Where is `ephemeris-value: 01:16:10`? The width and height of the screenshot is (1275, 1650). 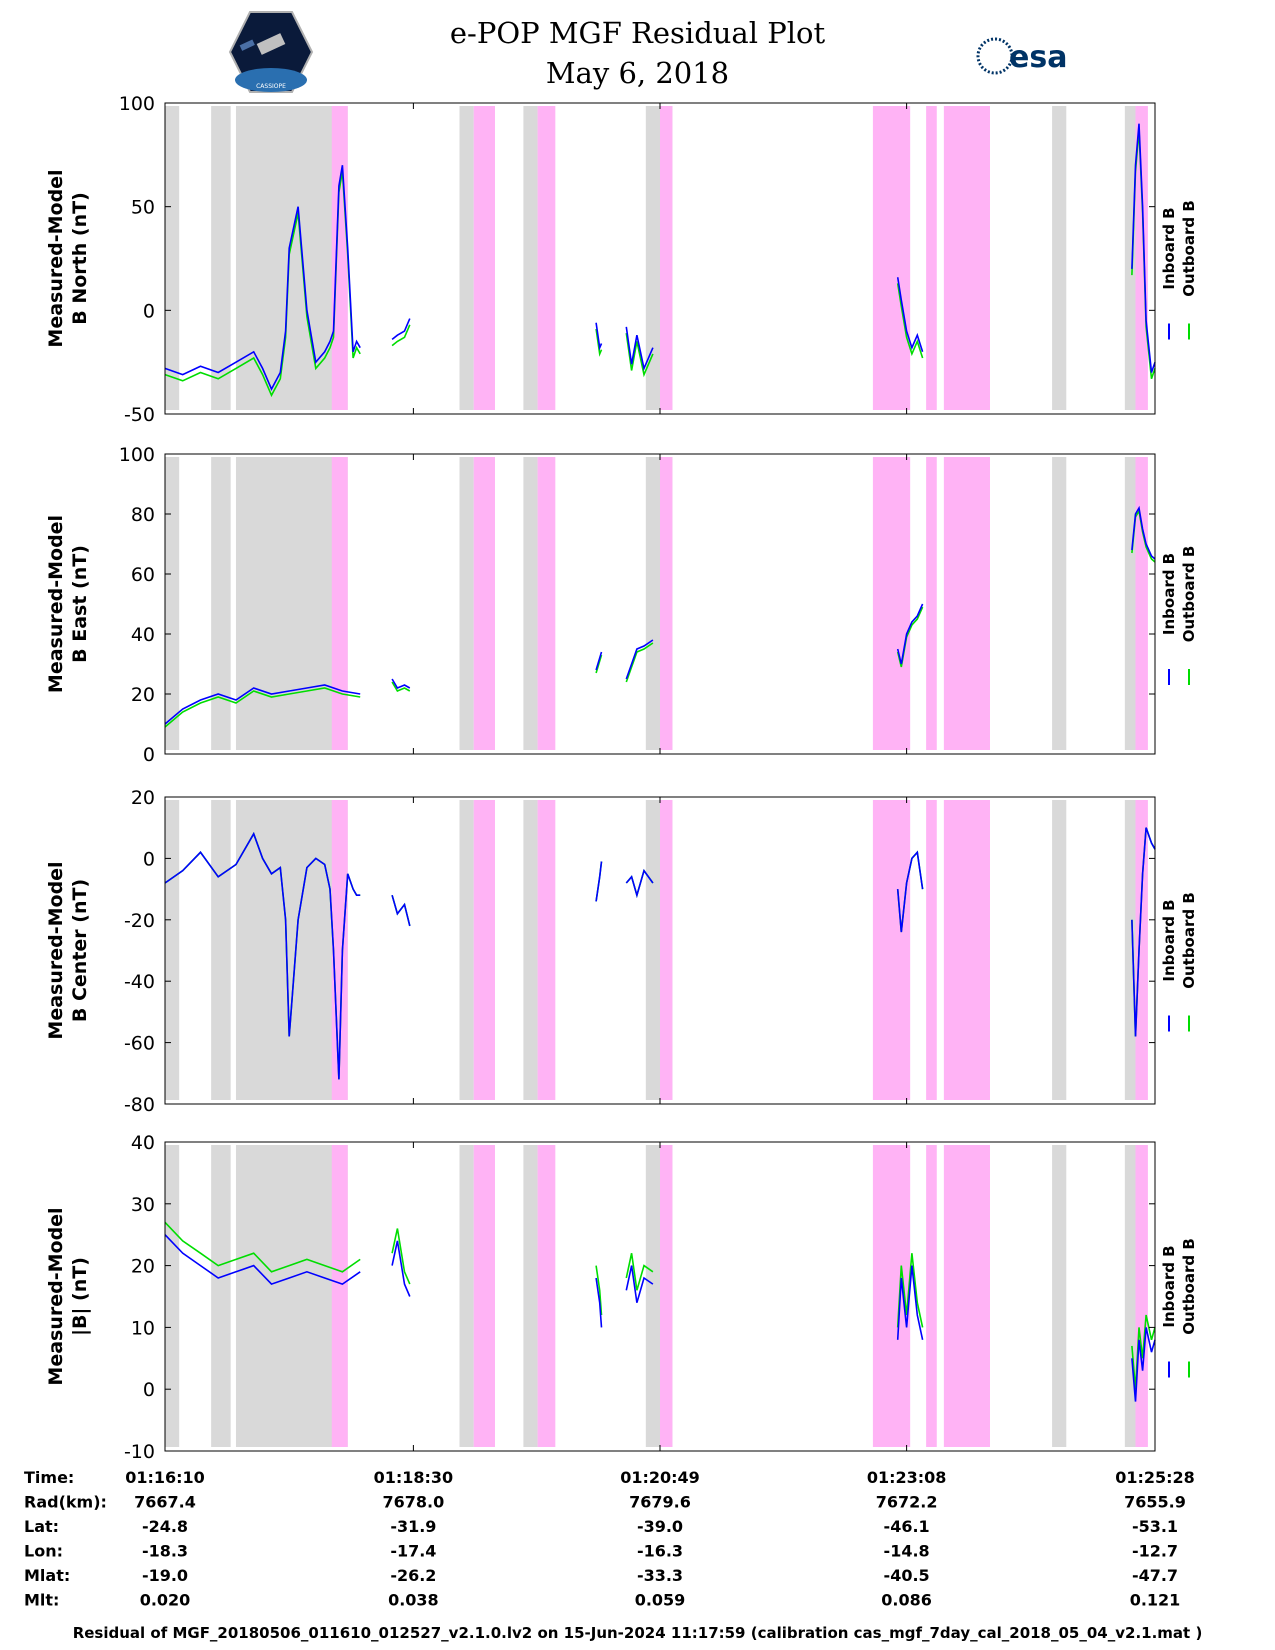 ephemeris-value: 01:16:10 is located at coordinates (165, 1477).